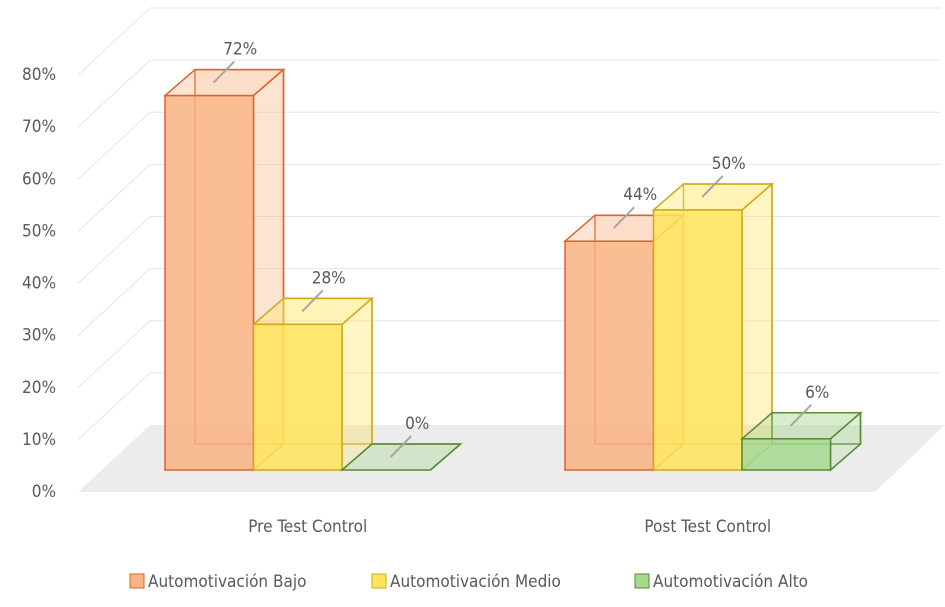  Describe the element at coordinates (730, 582) in the screenshot. I see `legend-label: Automotivación Alto` at that location.